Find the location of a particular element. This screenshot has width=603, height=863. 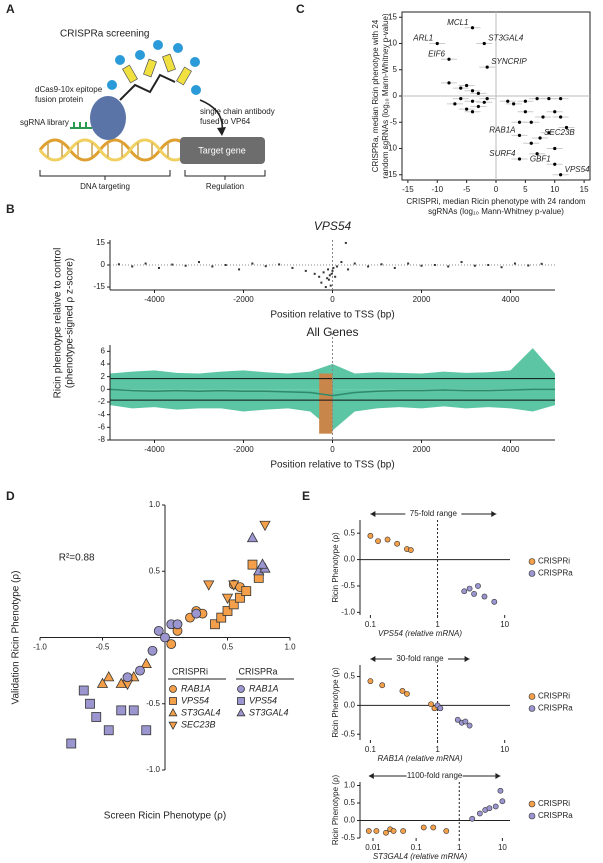

antibodies is located at coordinates (157, 69).